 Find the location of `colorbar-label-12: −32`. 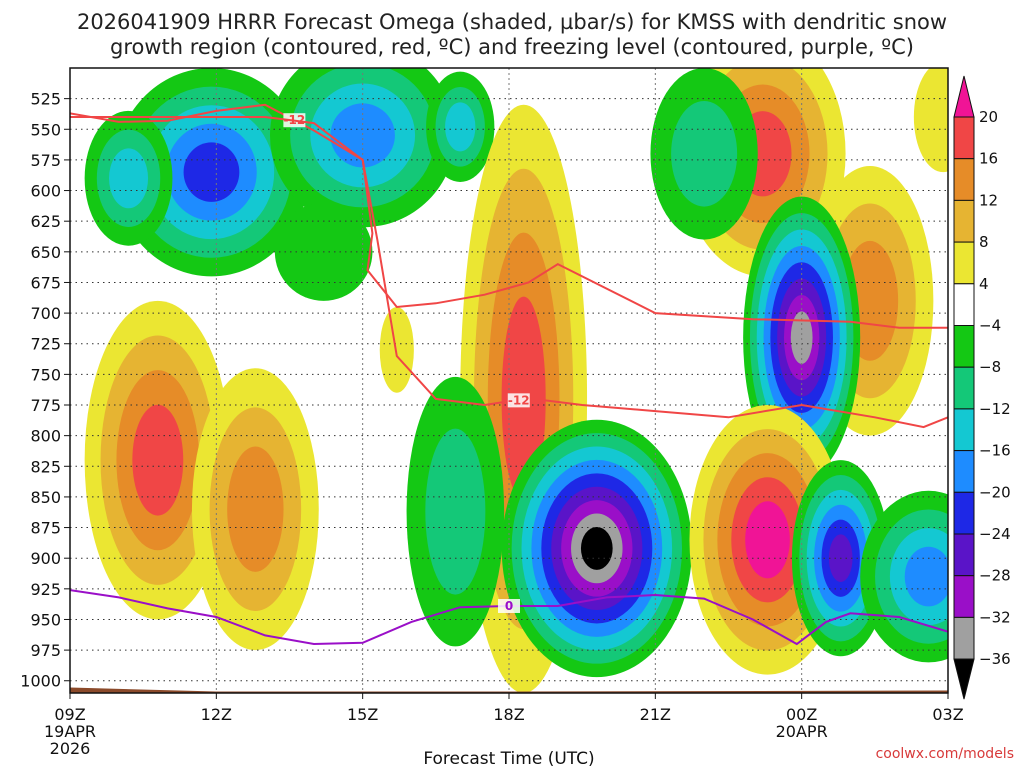

colorbar-label-12: −32 is located at coordinates (995, 617).